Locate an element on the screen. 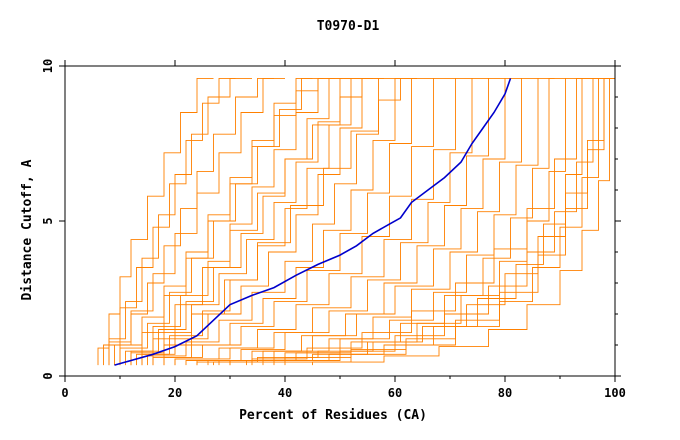  y-axis-label: Distance Cutoff, A is located at coordinates (27, 229).